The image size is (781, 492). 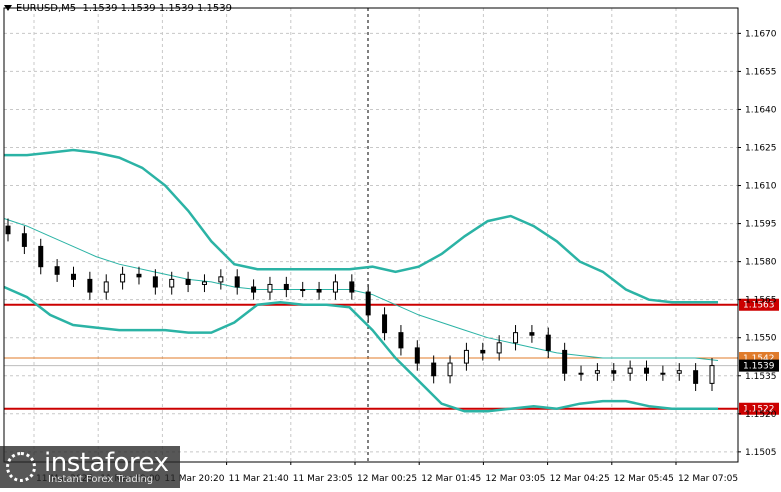 What do you see at coordinates (157, 8) in the screenshot?
I see `ohlc-values: 1.1539 1.1539 1.1539 1.1539` at bounding box center [157, 8].